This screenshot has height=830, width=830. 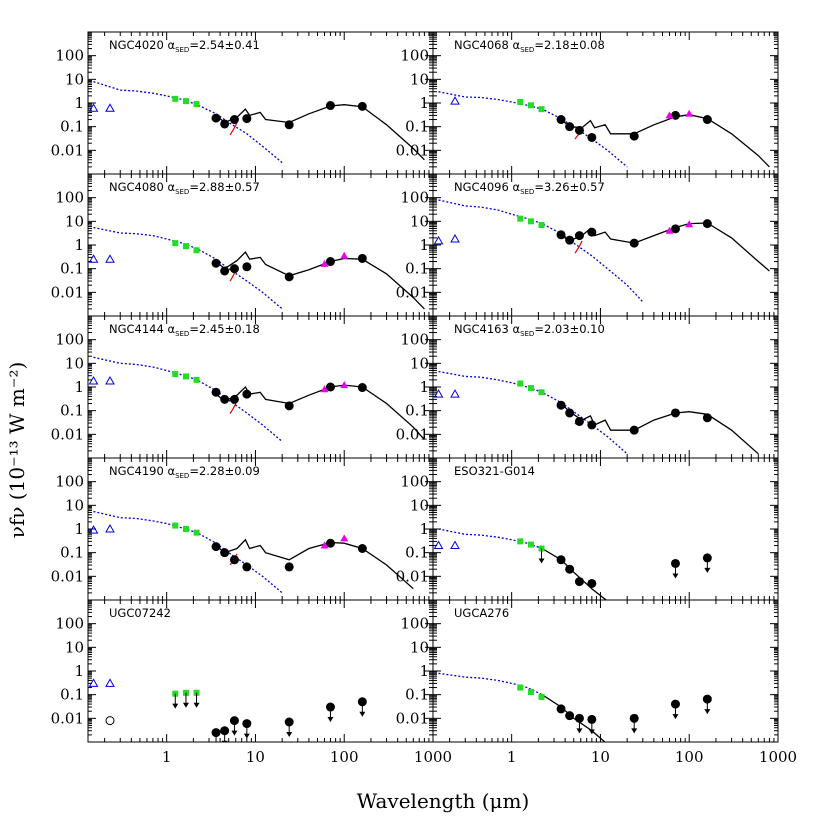 I want to click on panel-title: UGCA276, so click(x=481, y=613).